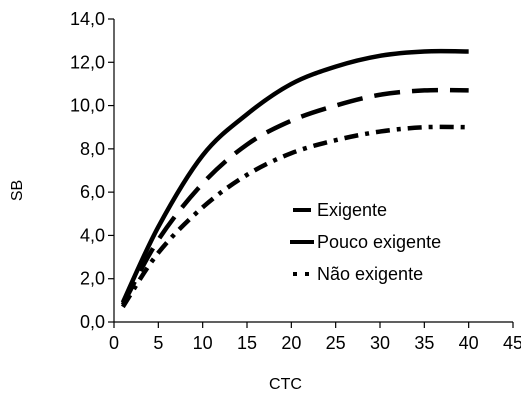 The width and height of the screenshot is (521, 397). What do you see at coordinates (247, 343) in the screenshot?
I see `x-tick-label: 15` at bounding box center [247, 343].